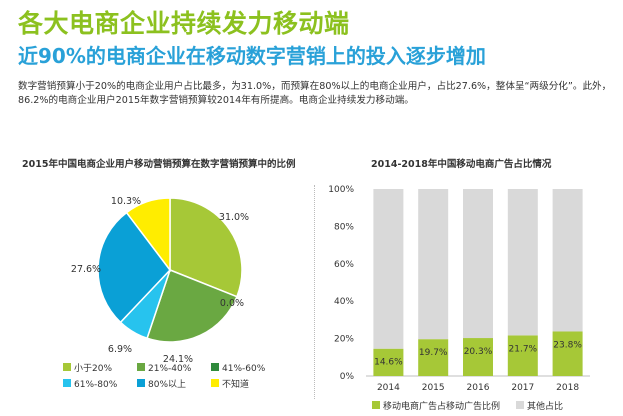 This screenshot has height=416, width=623. I want to click on page-subtitle: 近90%的电商企业在移动数字营销上的投入逐步增加, so click(252, 56).